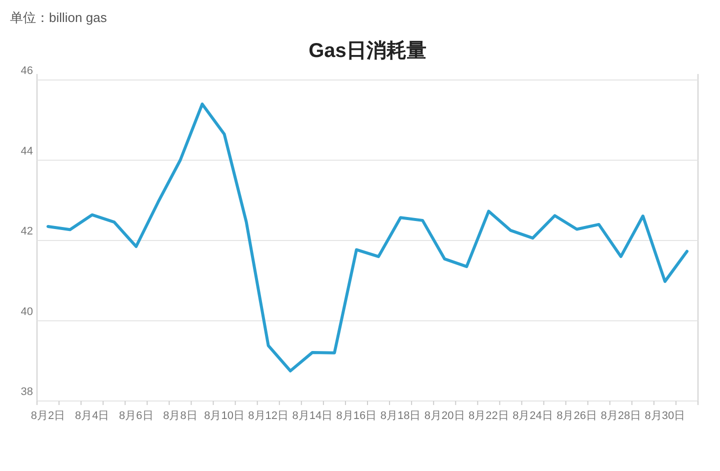  Describe the element at coordinates (312, 416) in the screenshot. I see `x-tick-label: 8月14日` at that location.